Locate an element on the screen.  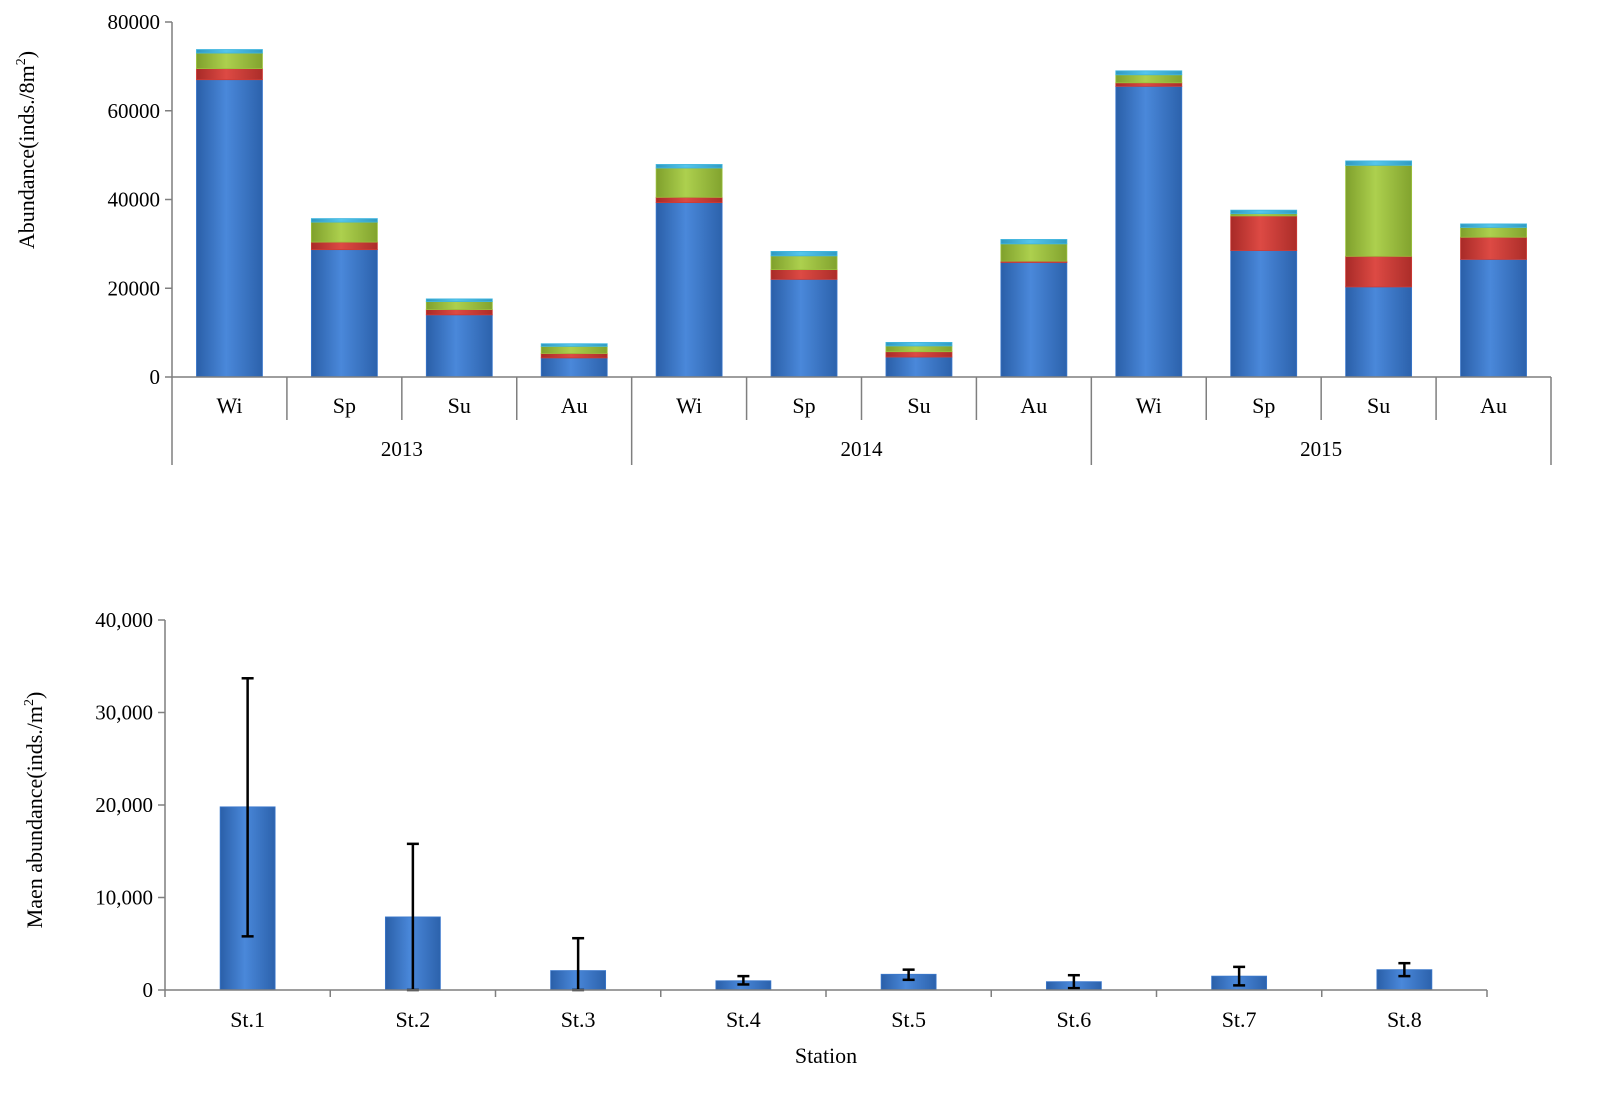
top-y-tick-label: 40000 is located at coordinates (134, 200).